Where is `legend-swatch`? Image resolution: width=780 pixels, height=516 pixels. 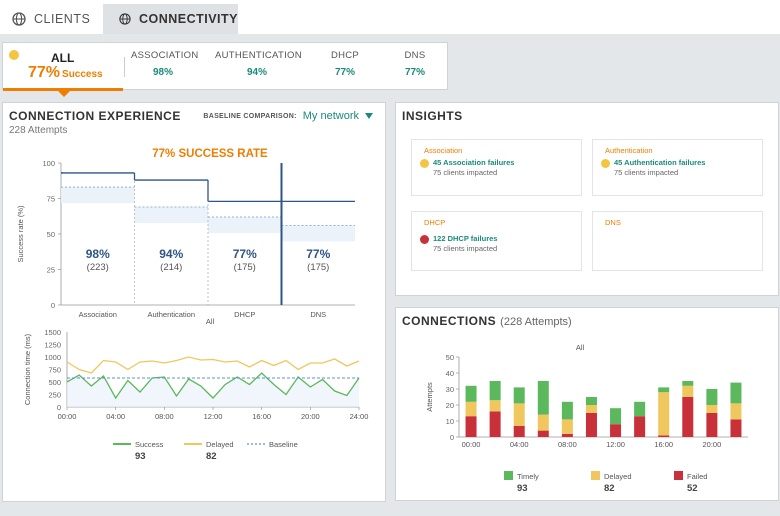 legend-swatch is located at coordinates (595, 475).